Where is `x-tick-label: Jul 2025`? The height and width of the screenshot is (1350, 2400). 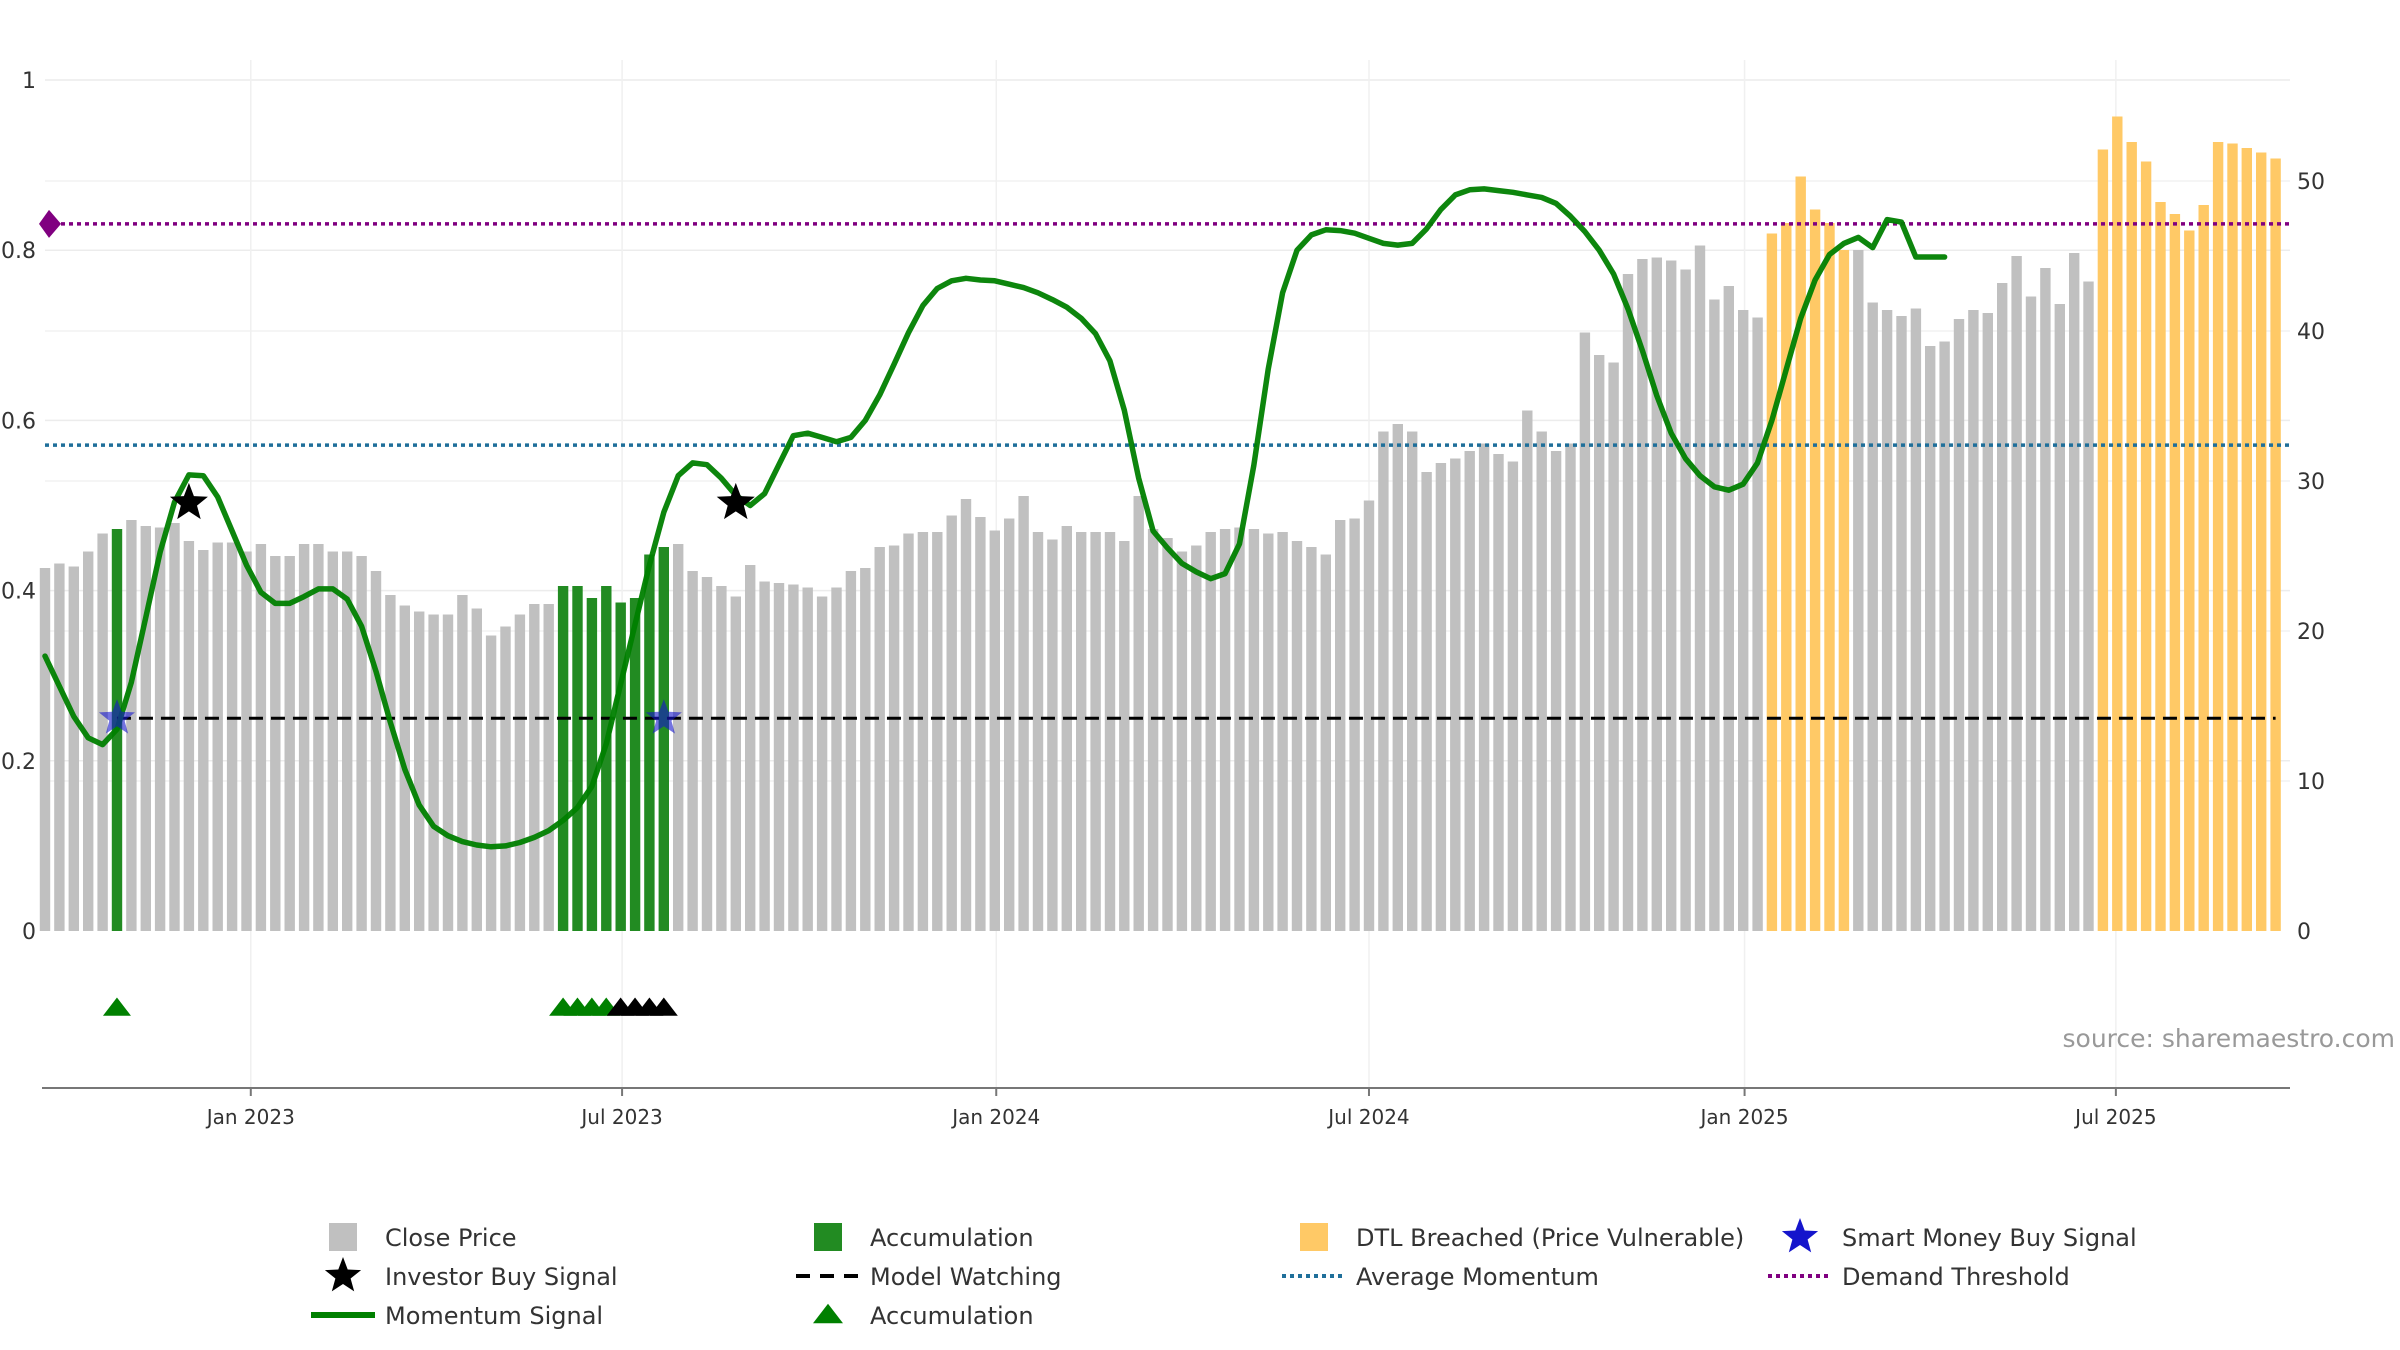 x-tick-label: Jul 2025 is located at coordinates (2114, 1117).